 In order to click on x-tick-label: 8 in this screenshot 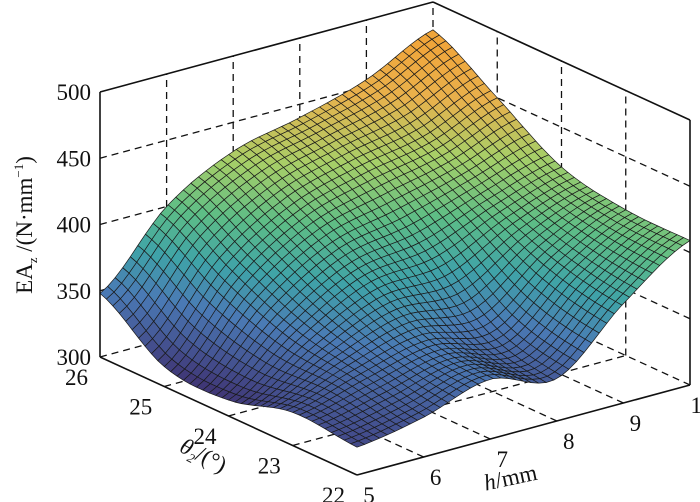, I will do `click(569, 441)`.